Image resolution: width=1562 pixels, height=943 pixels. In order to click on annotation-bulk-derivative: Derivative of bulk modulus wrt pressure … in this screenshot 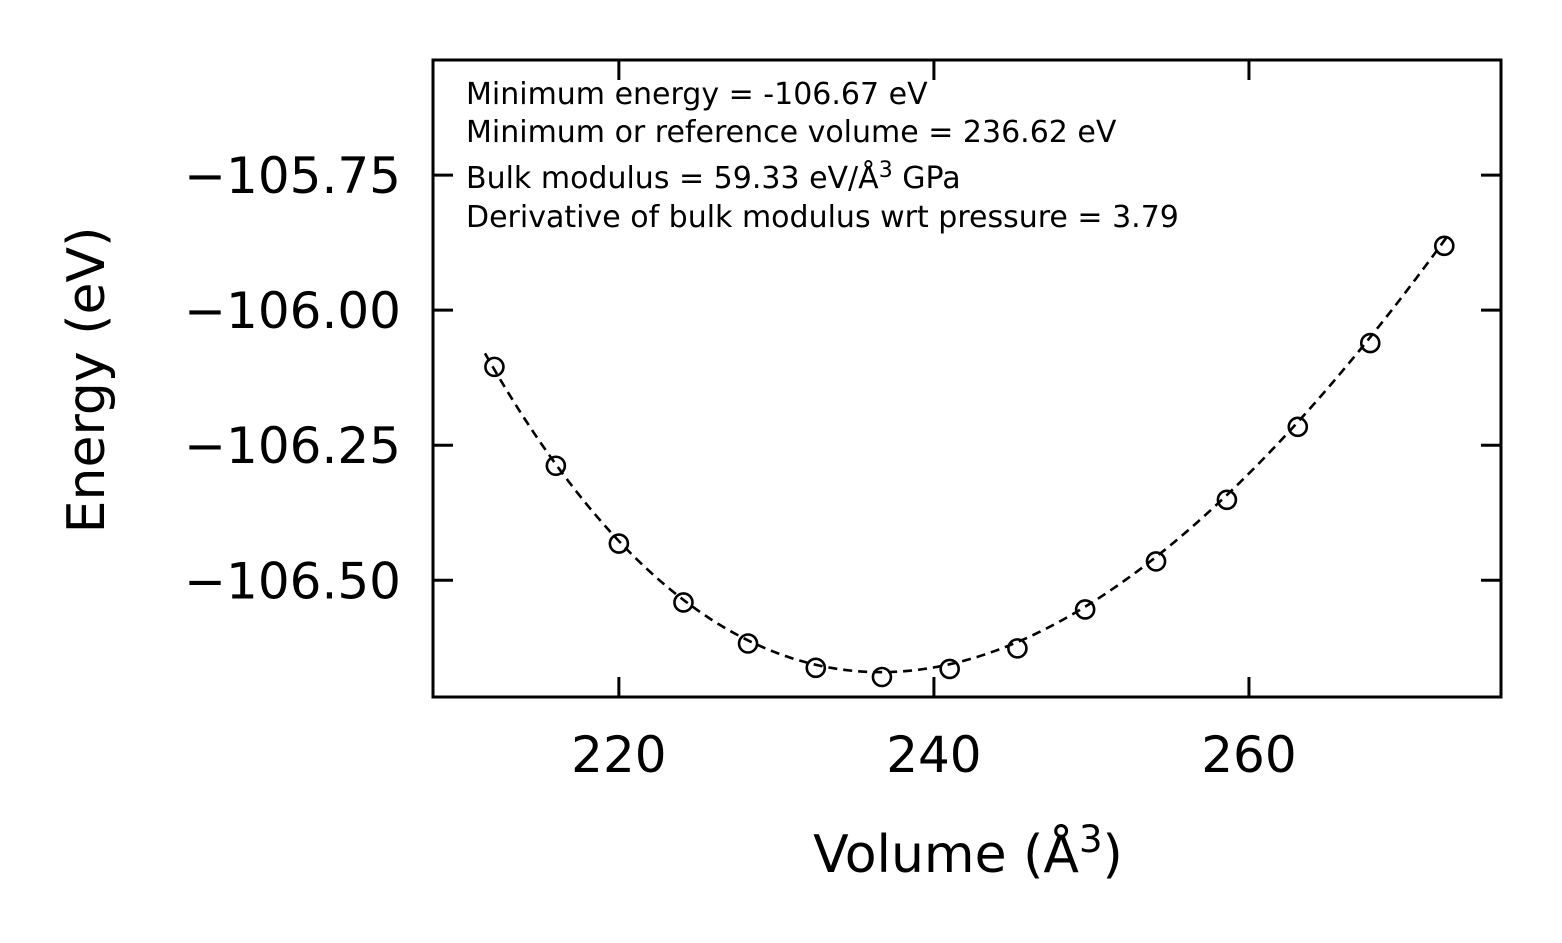, I will do `click(822, 217)`.